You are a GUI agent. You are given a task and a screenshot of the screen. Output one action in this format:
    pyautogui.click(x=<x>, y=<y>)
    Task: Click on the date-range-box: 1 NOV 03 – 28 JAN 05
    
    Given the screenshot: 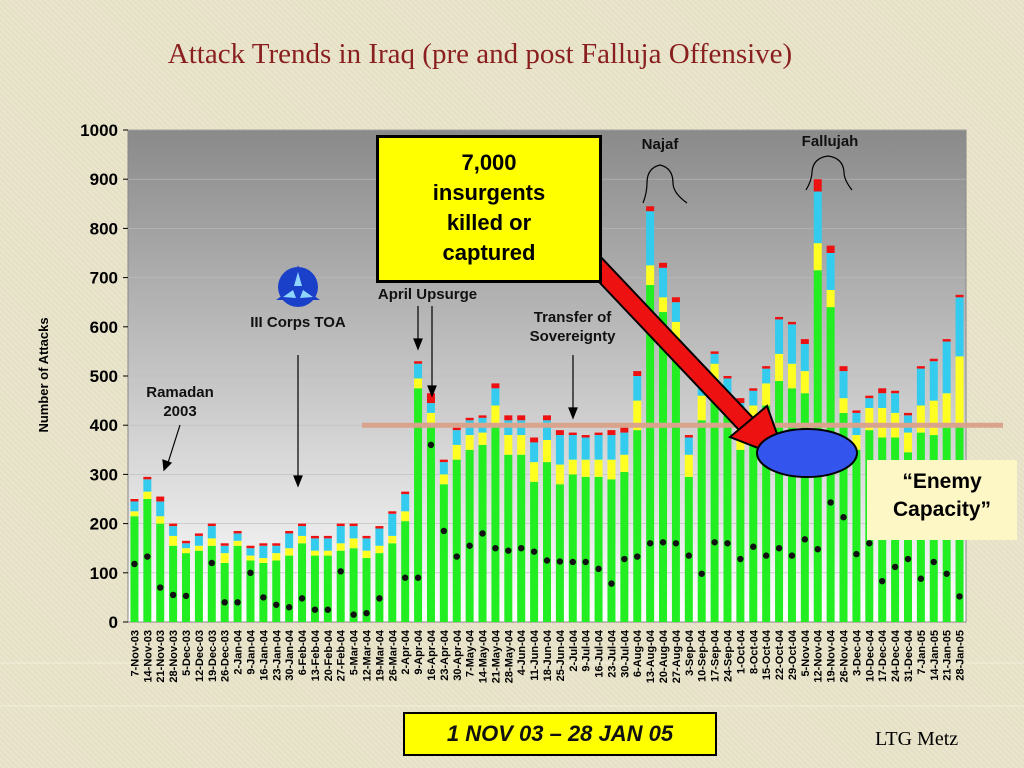 What is the action you would take?
    pyautogui.click(x=560, y=734)
    